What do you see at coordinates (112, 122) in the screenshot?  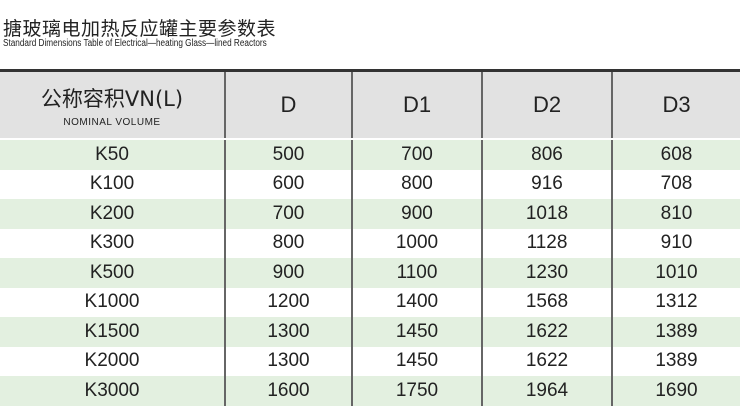 I see `header-volume-en: NOMINAL VOLUME` at bounding box center [112, 122].